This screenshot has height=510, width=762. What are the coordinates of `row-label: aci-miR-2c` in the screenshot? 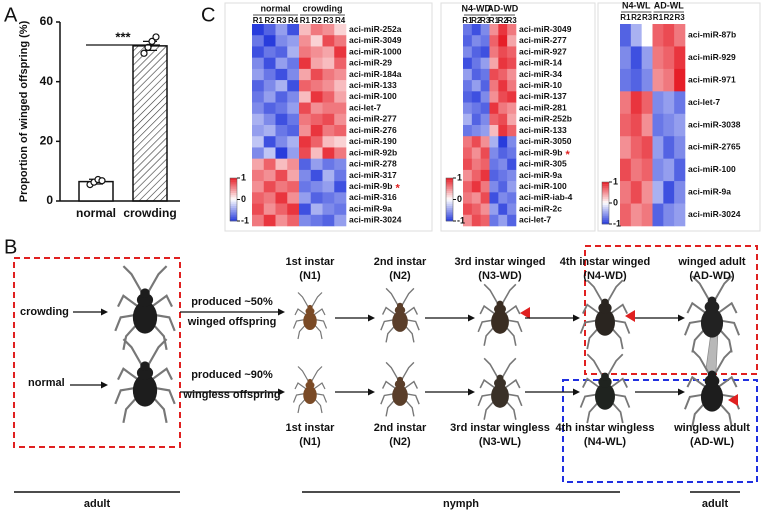 It's located at (540, 208).